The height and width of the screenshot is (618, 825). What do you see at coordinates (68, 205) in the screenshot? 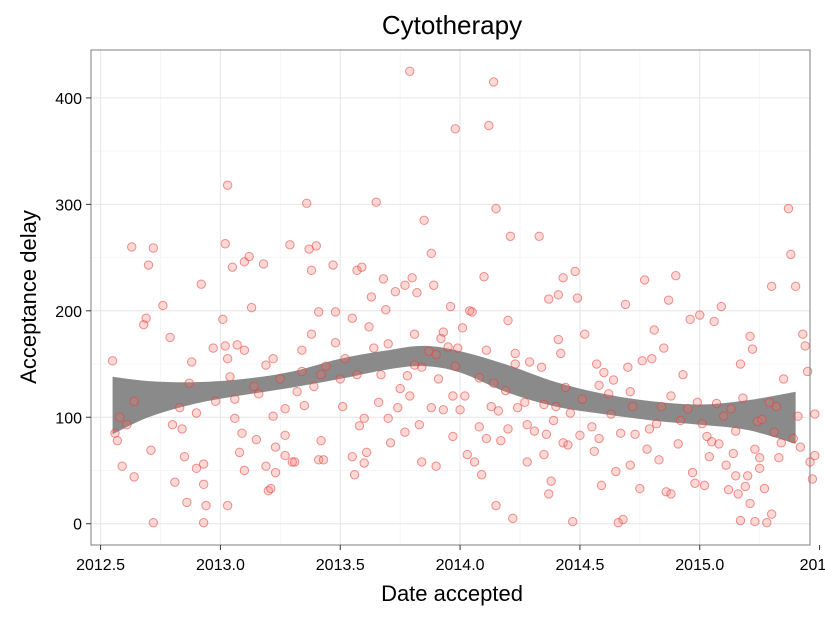
I see `y-tick-label: 300` at bounding box center [68, 205].